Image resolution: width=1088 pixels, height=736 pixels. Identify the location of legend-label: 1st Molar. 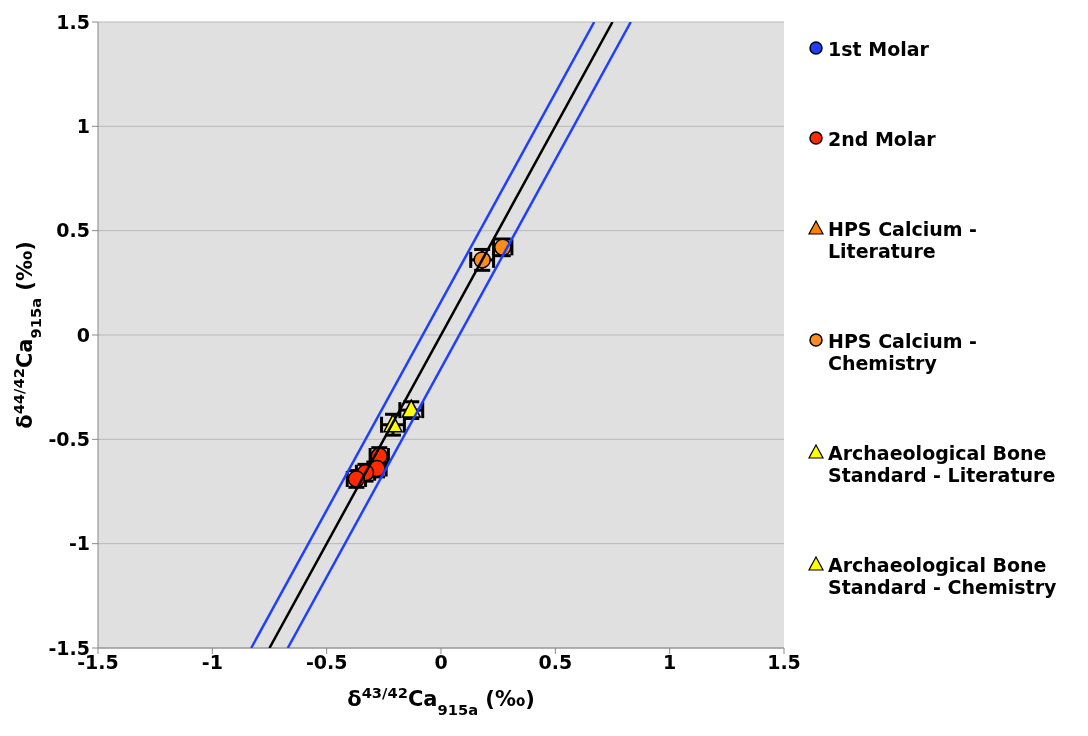
(878, 49).